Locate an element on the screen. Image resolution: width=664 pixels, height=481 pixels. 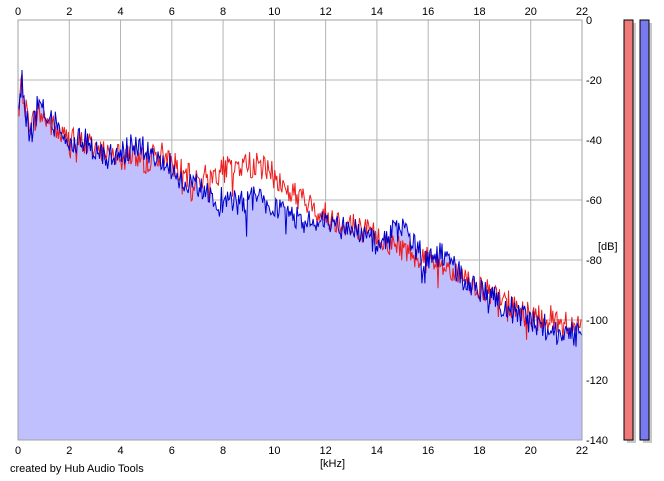
y-axis-right: 0 -20 -40 -60 -80 -100 -120 -140 is located at coordinates (597, 231).